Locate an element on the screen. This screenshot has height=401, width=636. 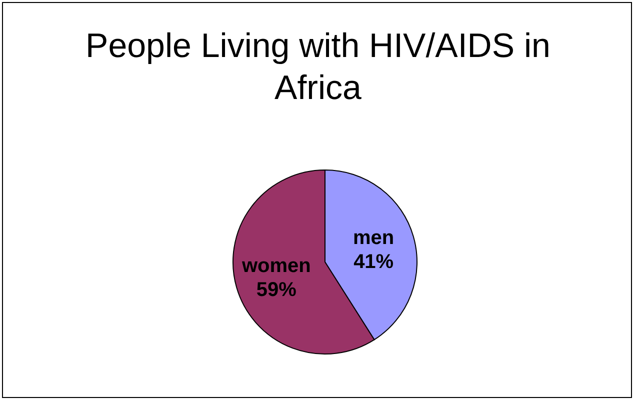
slice-label: women is located at coordinates (275, 266).